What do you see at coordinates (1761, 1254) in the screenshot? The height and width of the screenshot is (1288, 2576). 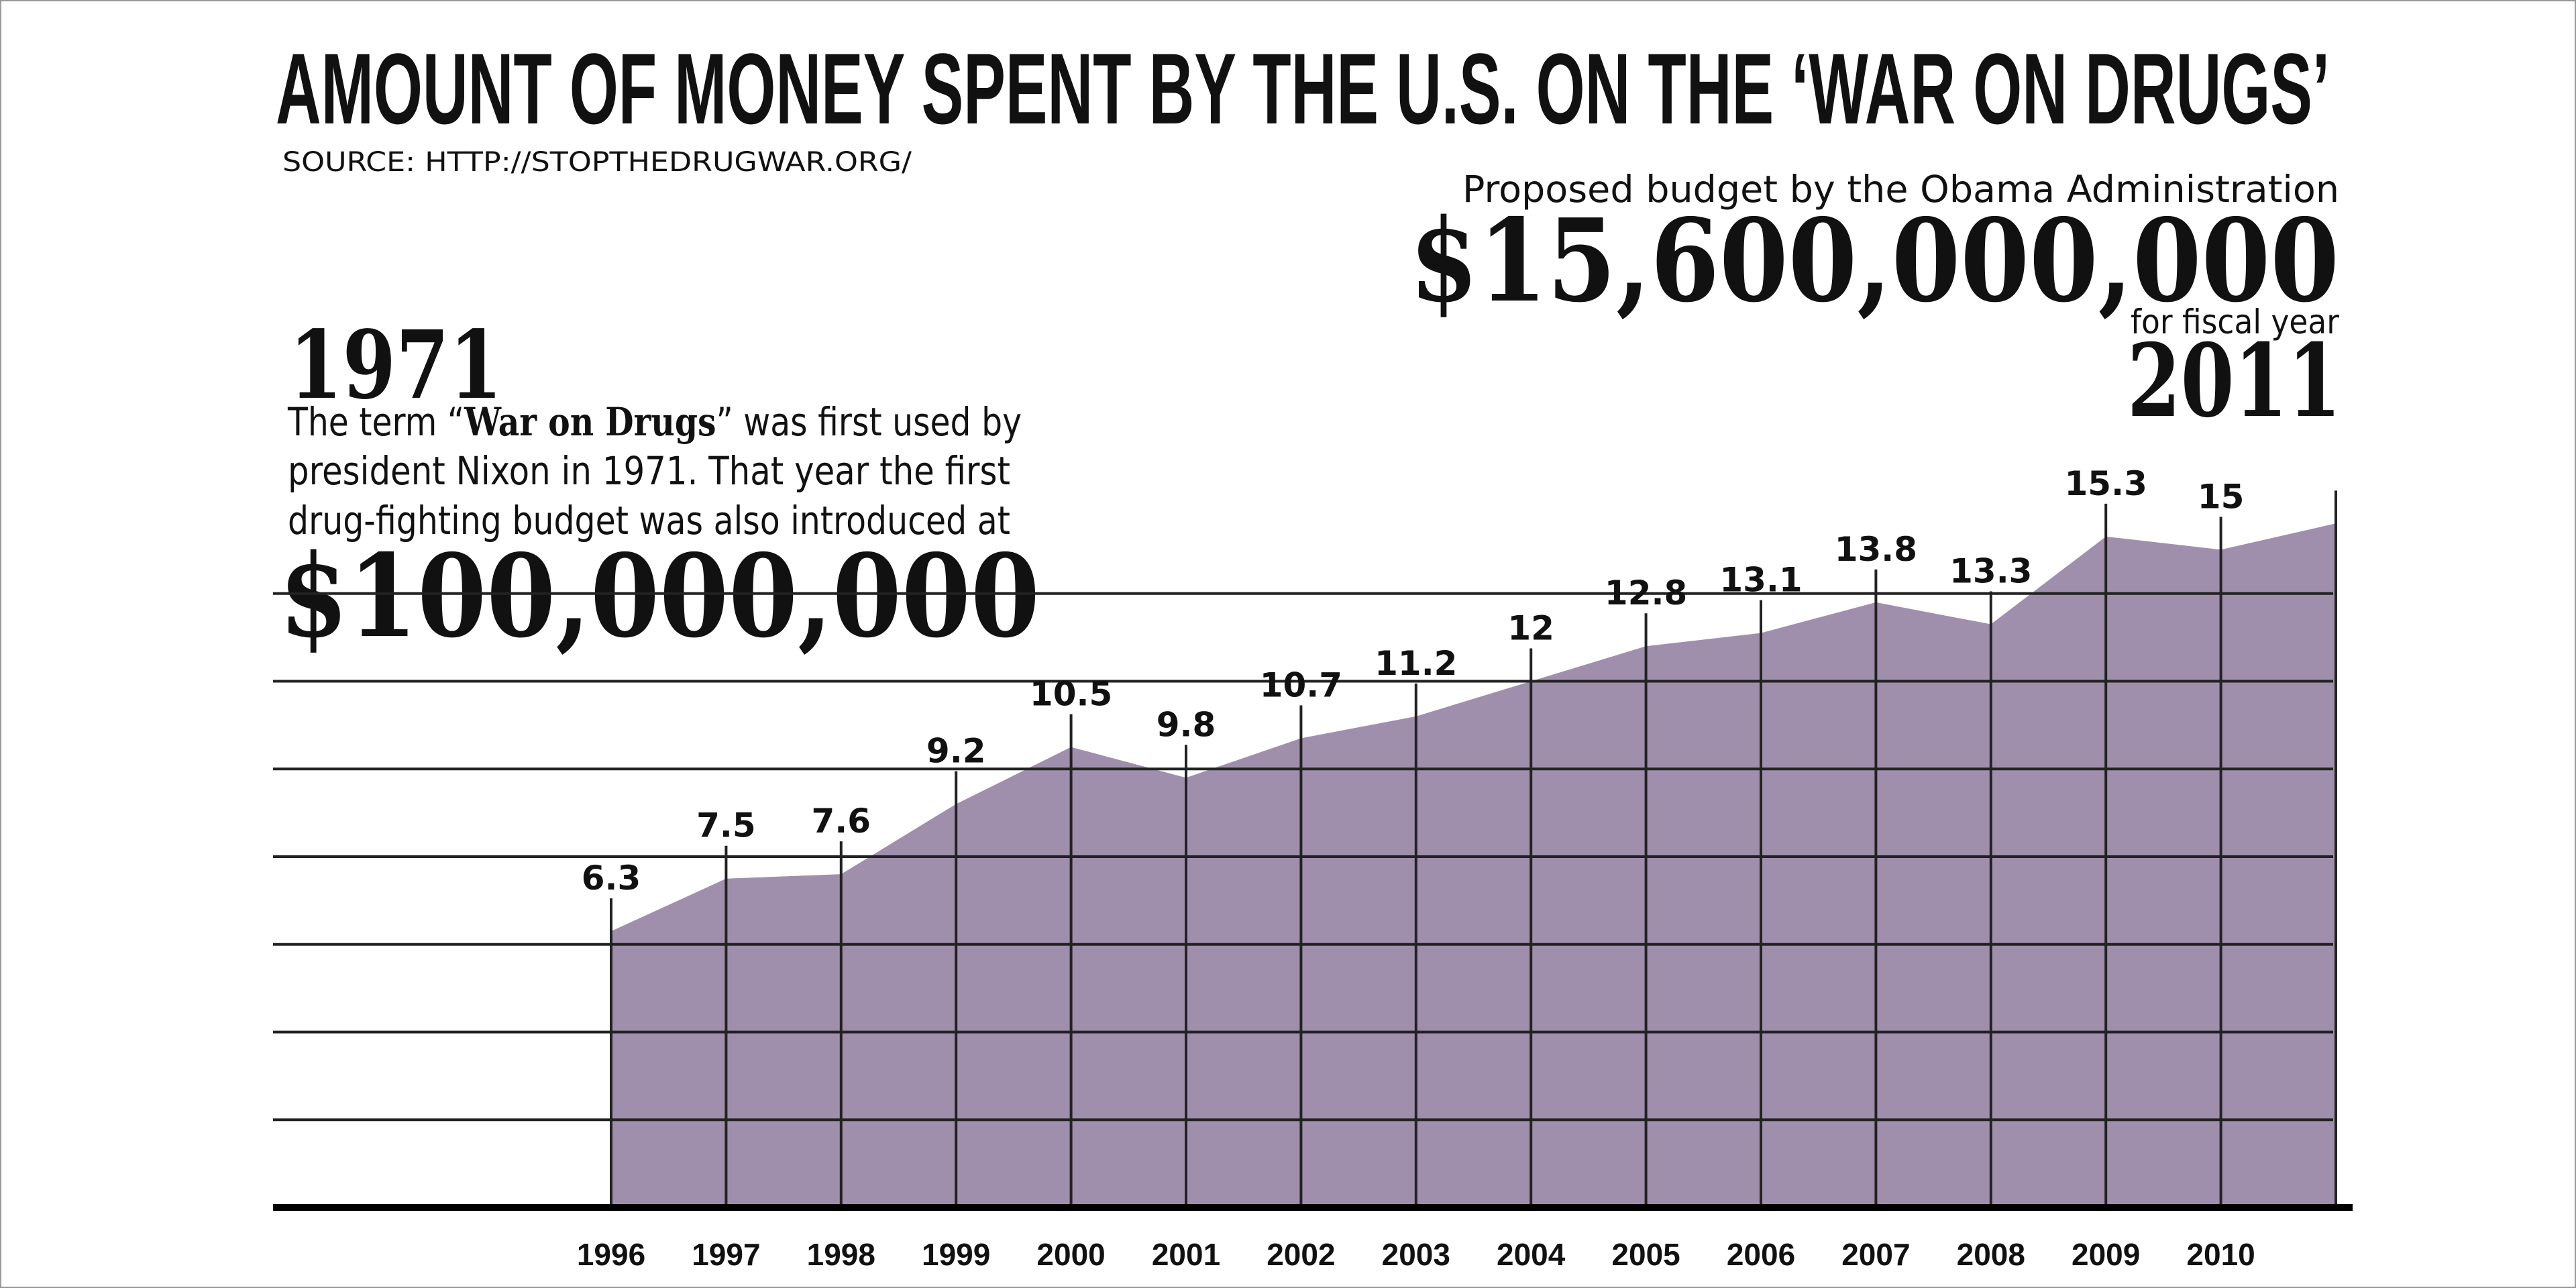 I see `x-tick-label: 2006` at bounding box center [1761, 1254].